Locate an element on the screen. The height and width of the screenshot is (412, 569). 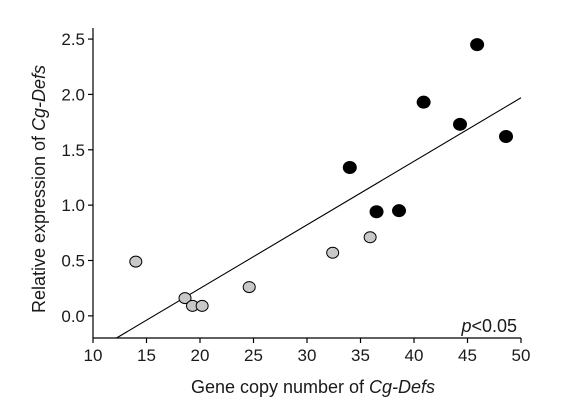
x-tick-label: 15 is located at coordinates (146, 355).